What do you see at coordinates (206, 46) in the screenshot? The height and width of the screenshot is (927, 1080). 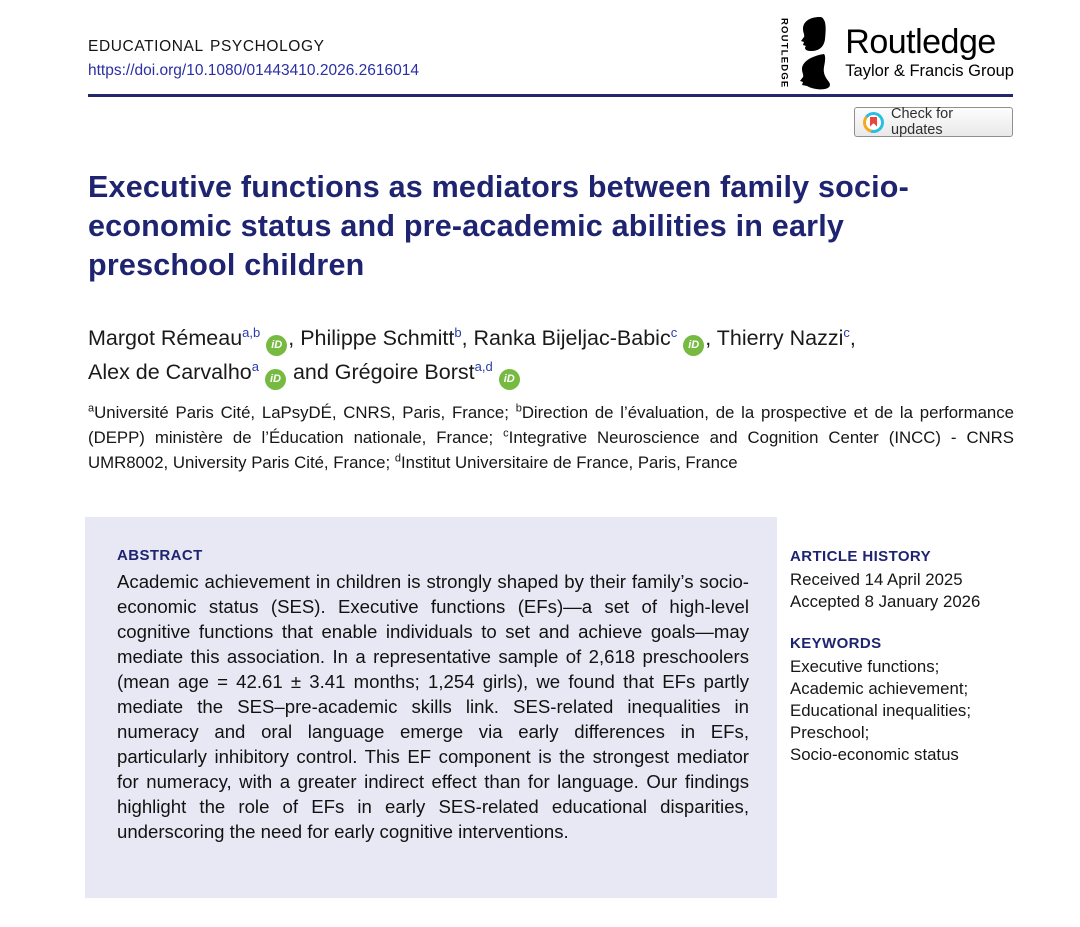 I see `journal-title: EDUCATIONAL PSYCHOLOGY` at bounding box center [206, 46].